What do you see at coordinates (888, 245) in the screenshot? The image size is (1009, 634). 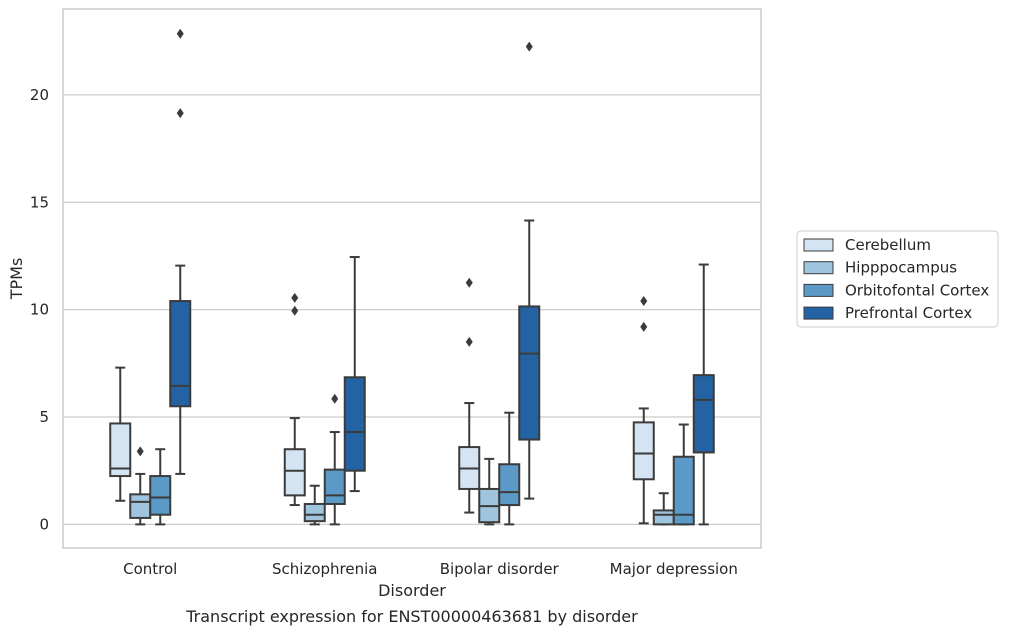 I see `legend-entry: Cerebellum` at bounding box center [888, 245].